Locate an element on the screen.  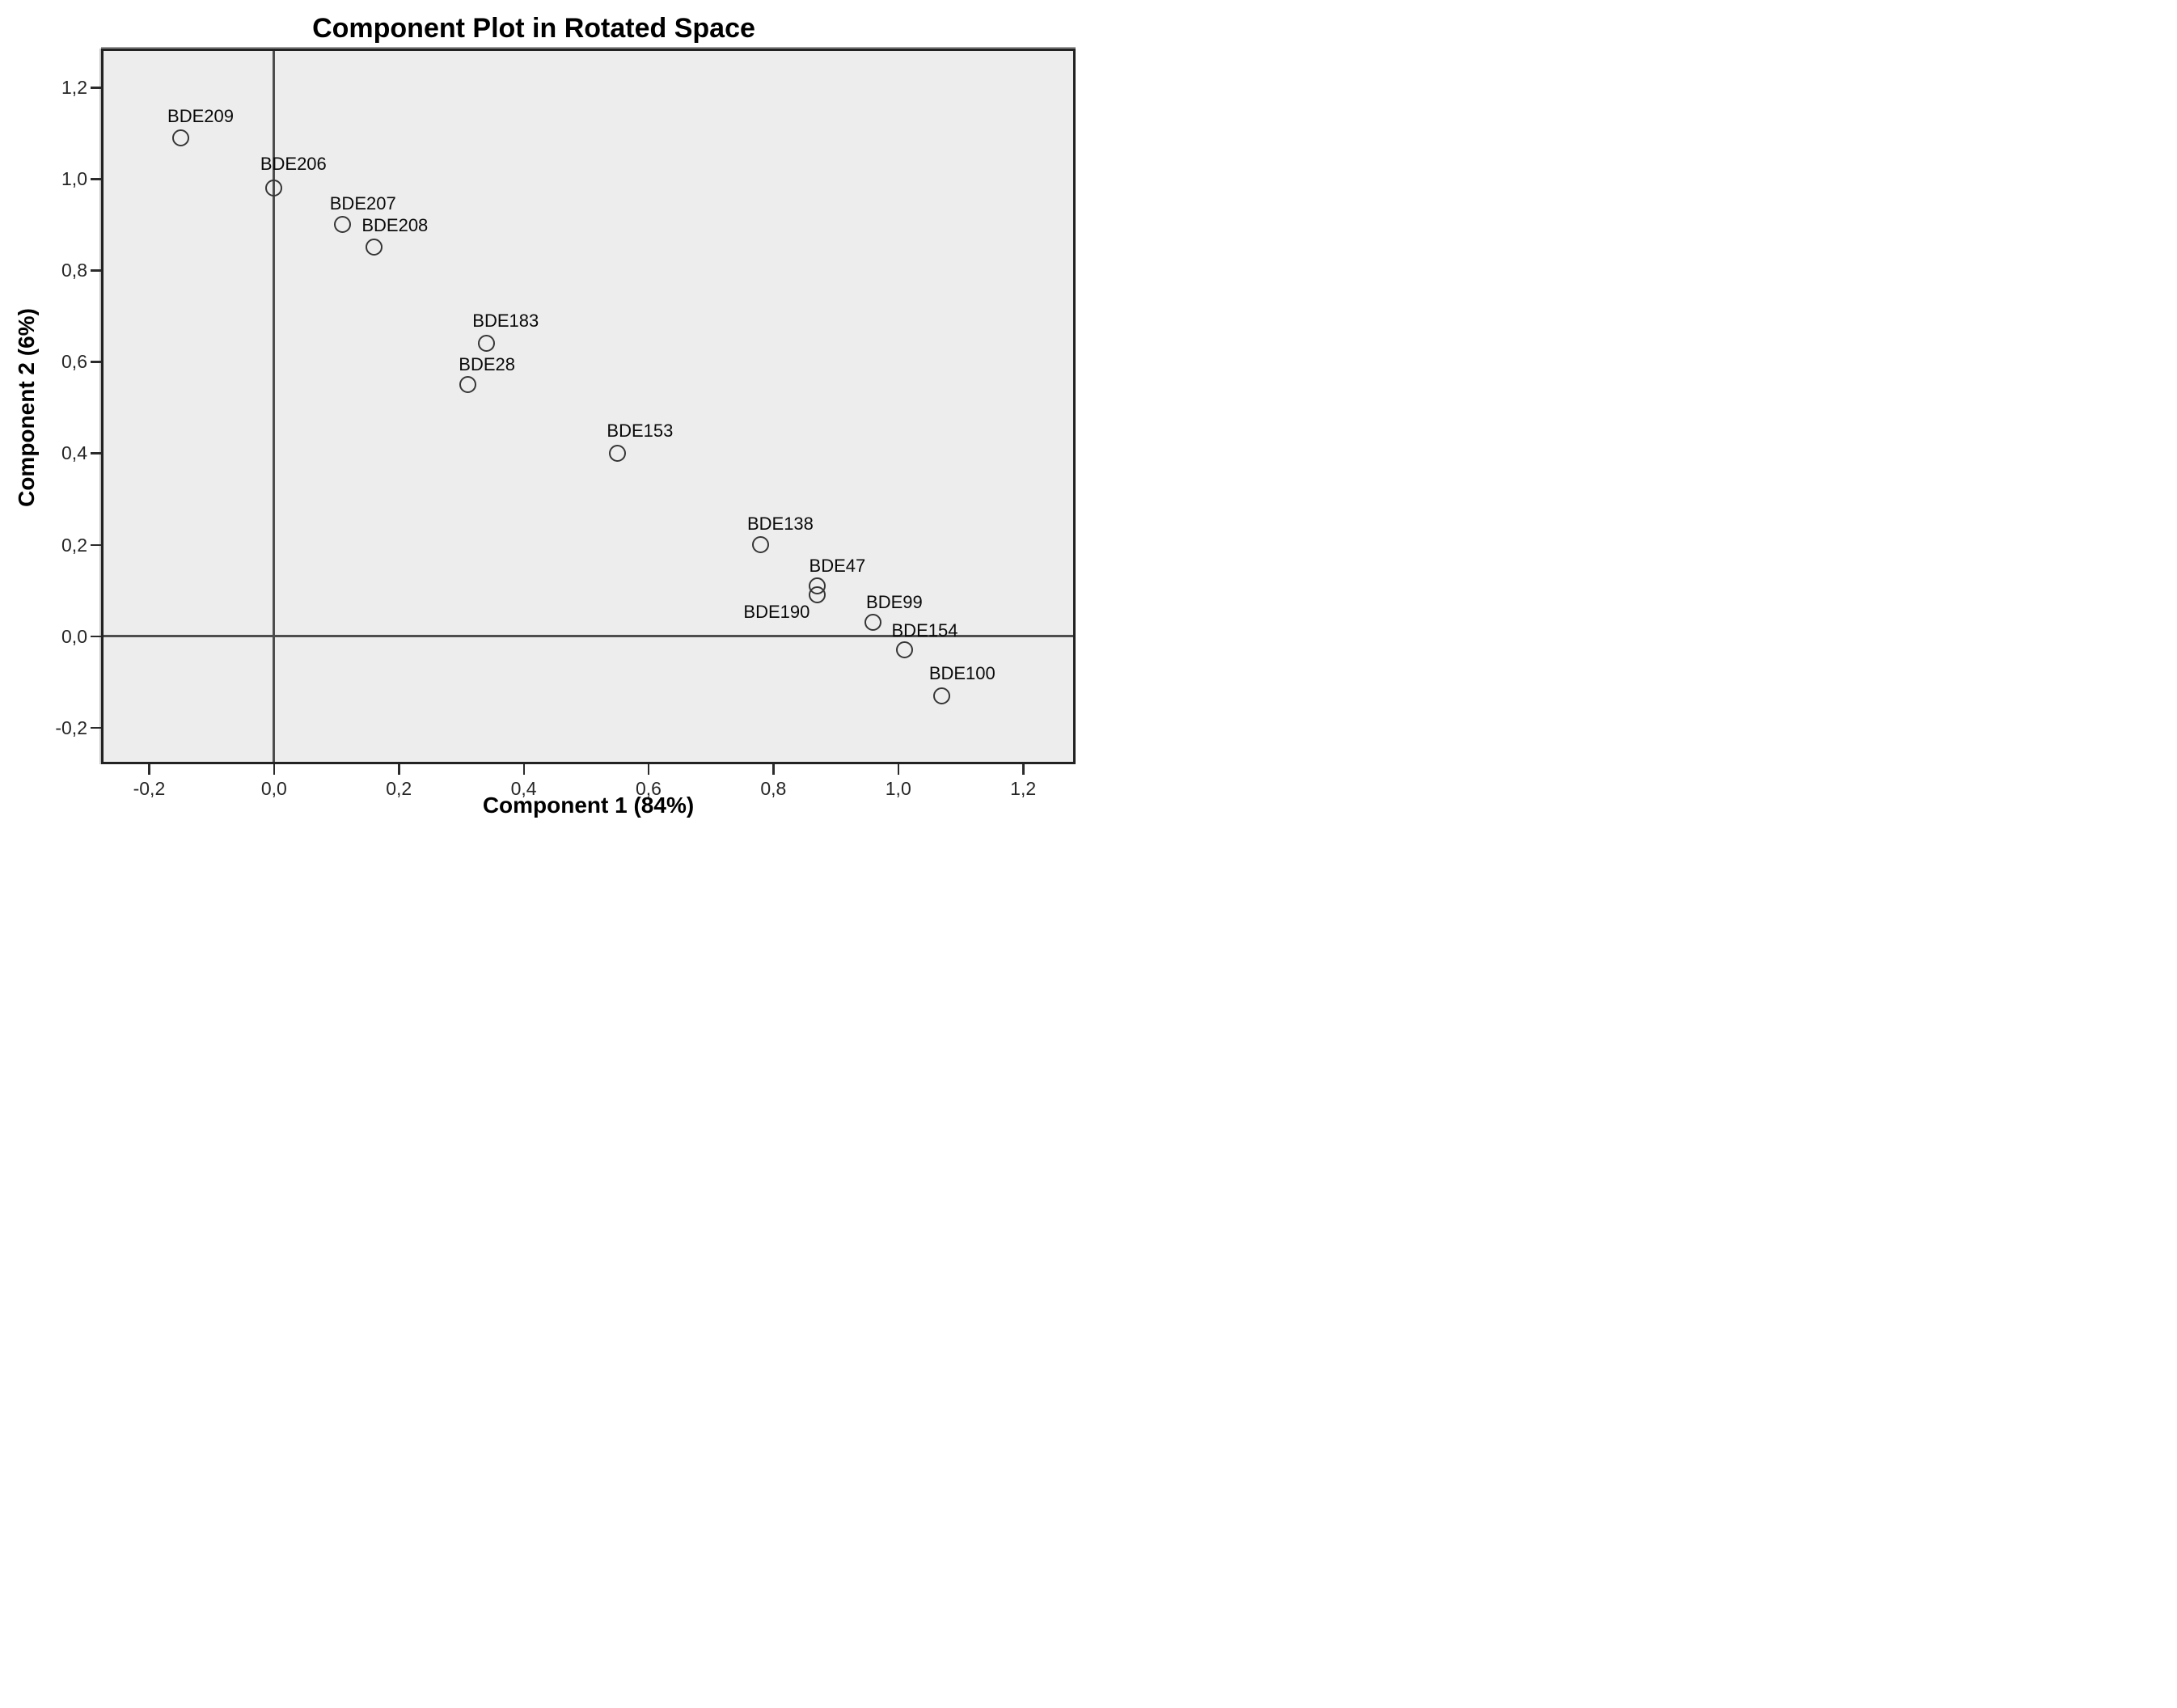
data-point-label: BDE100 is located at coordinates (962, 673).